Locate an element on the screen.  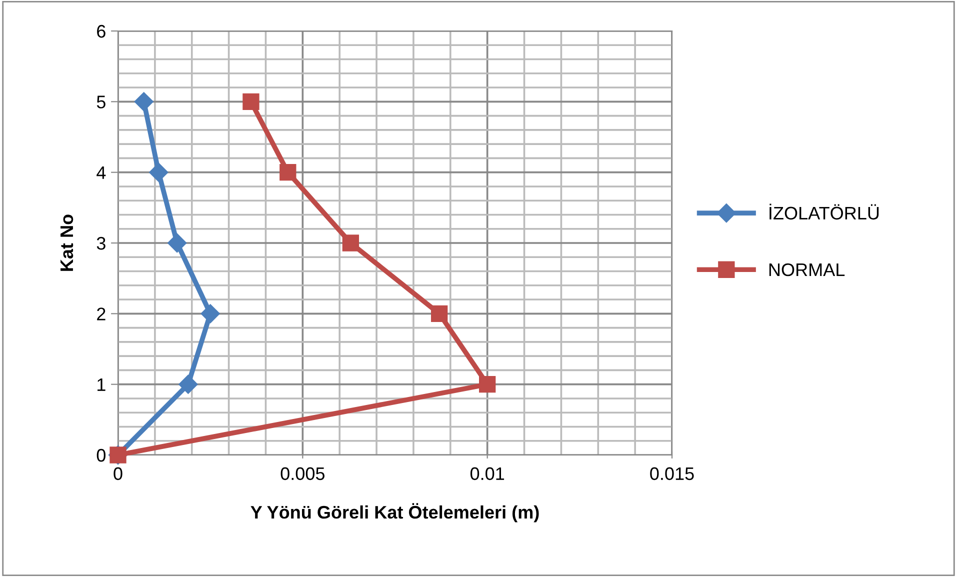
x-tick-label: 0.015 is located at coordinates (672, 473).